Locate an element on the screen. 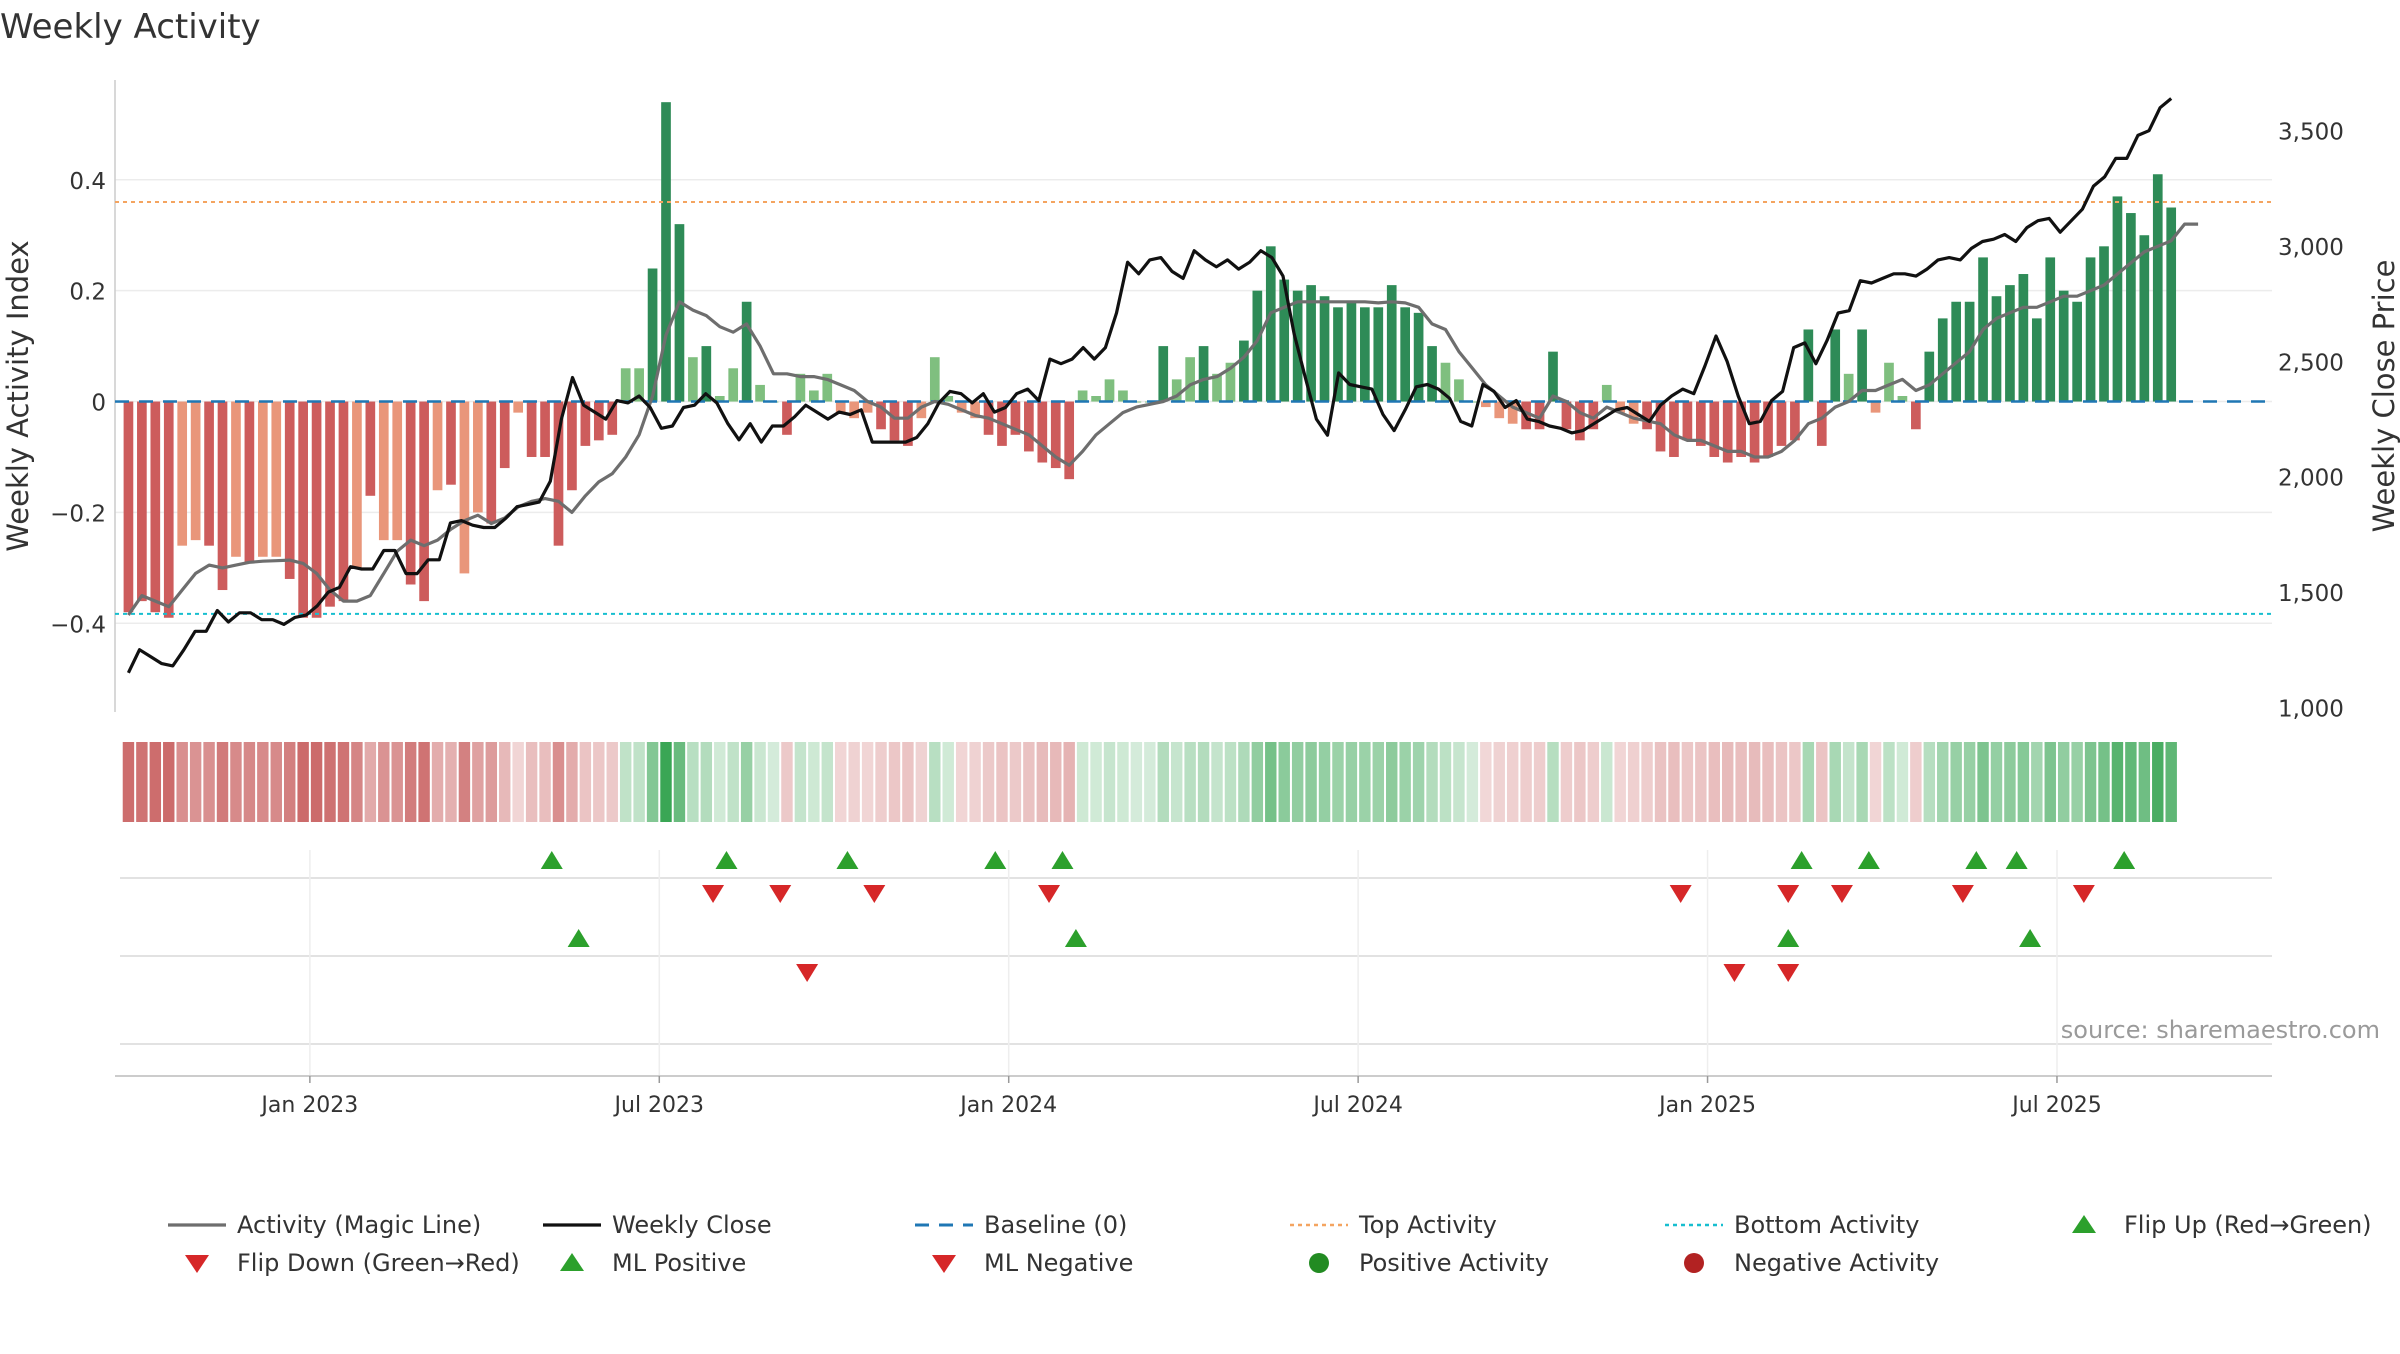 This screenshot has height=1354, width=2400. legend-label-2: Baseline (0) is located at coordinates (1055, 1225).